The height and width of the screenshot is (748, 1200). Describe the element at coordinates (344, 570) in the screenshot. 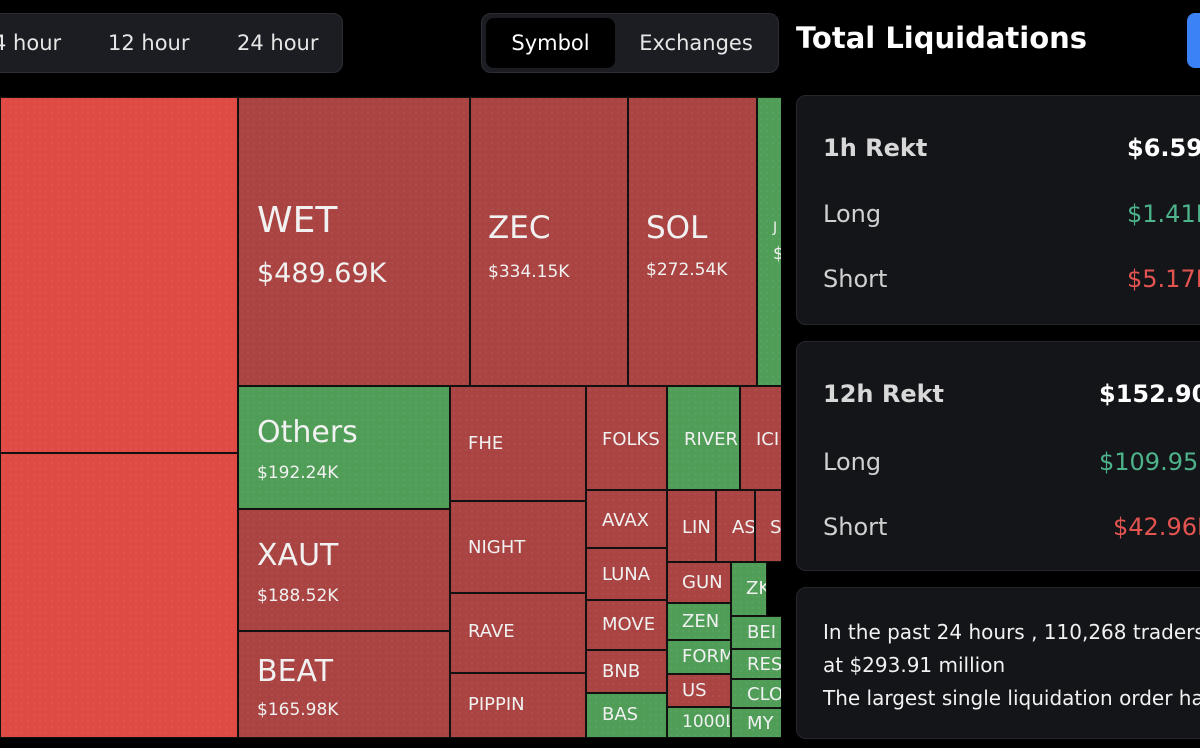

I see `treemap-cell-xaut: XAUT $188.52K` at that location.